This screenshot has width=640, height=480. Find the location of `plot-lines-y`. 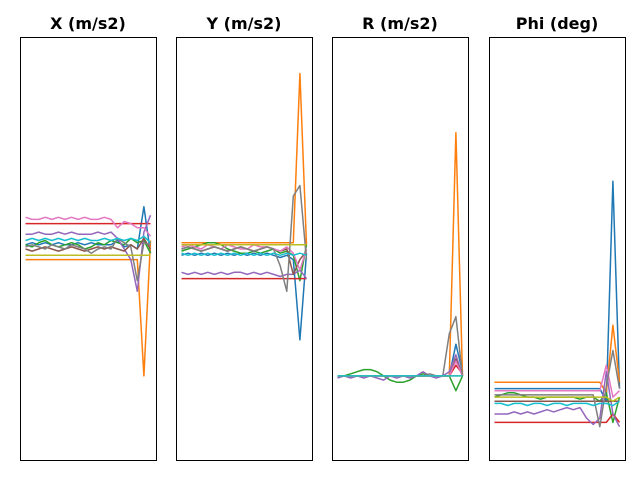

plot-lines-y is located at coordinates (244, 206).